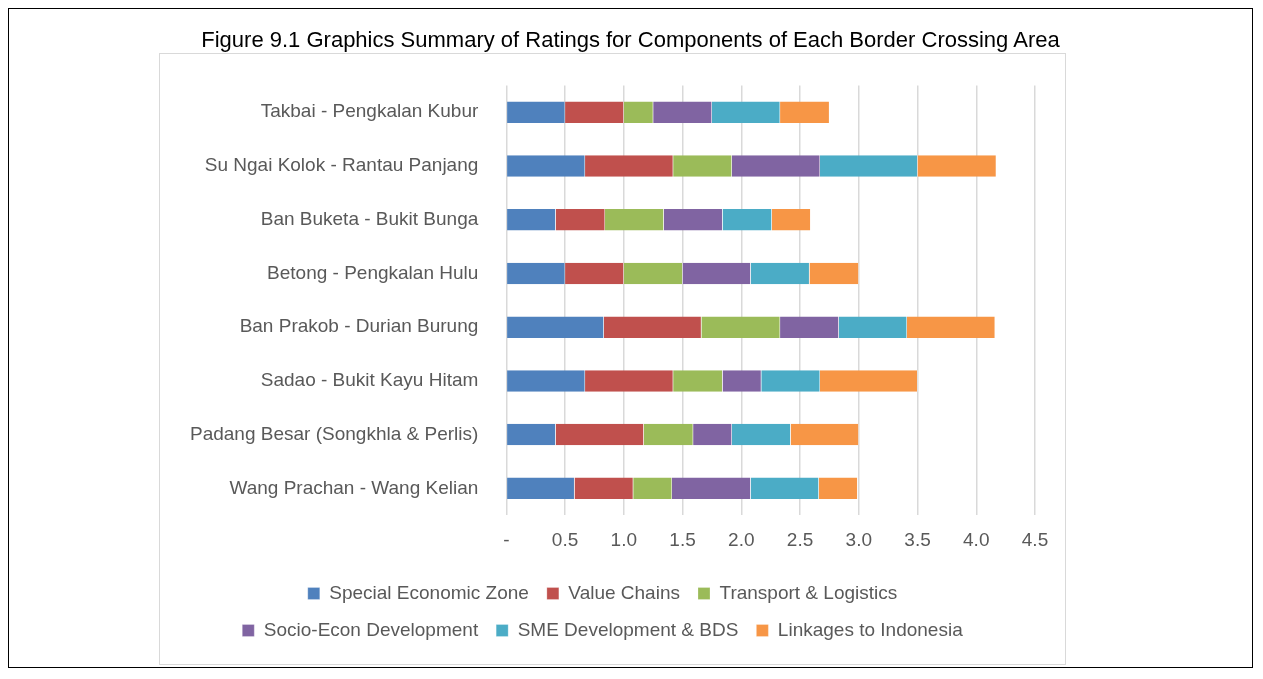  What do you see at coordinates (624, 592) in the screenshot?
I see `legend-label: Value Chains` at bounding box center [624, 592].